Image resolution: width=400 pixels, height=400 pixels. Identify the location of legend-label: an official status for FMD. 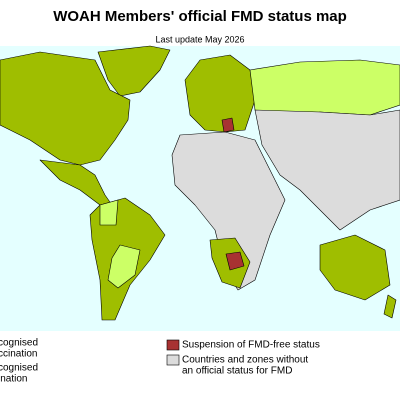
(237, 371).